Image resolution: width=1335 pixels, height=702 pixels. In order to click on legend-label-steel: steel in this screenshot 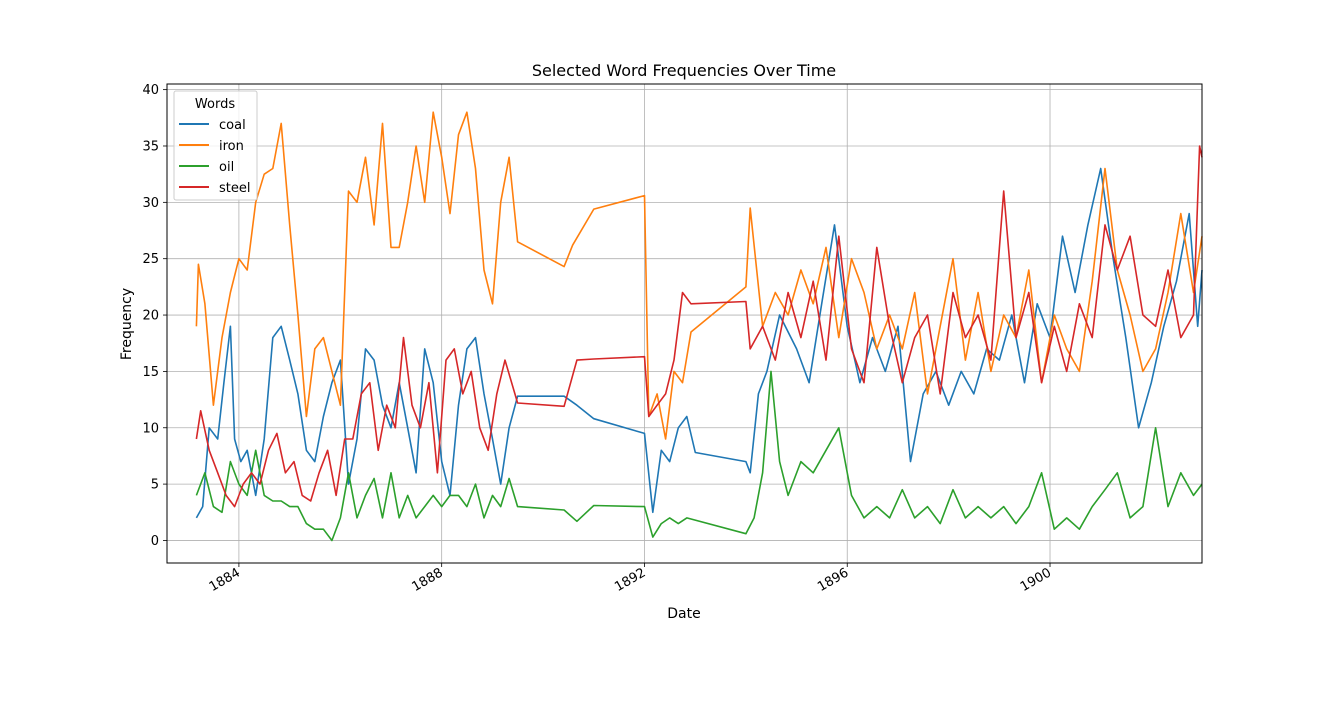, I will do `click(234, 188)`.